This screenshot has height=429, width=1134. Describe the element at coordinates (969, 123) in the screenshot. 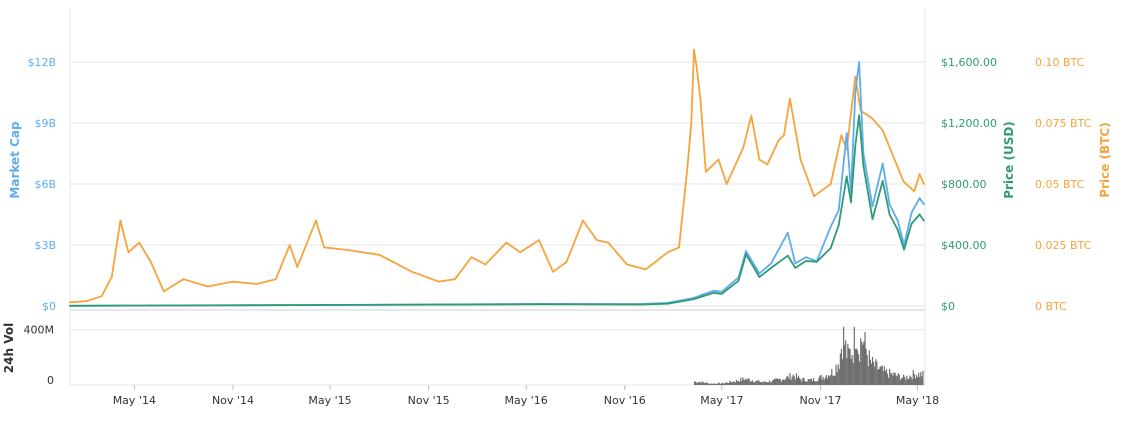

I see `price-usd-tick-label: $1,200.00` at that location.